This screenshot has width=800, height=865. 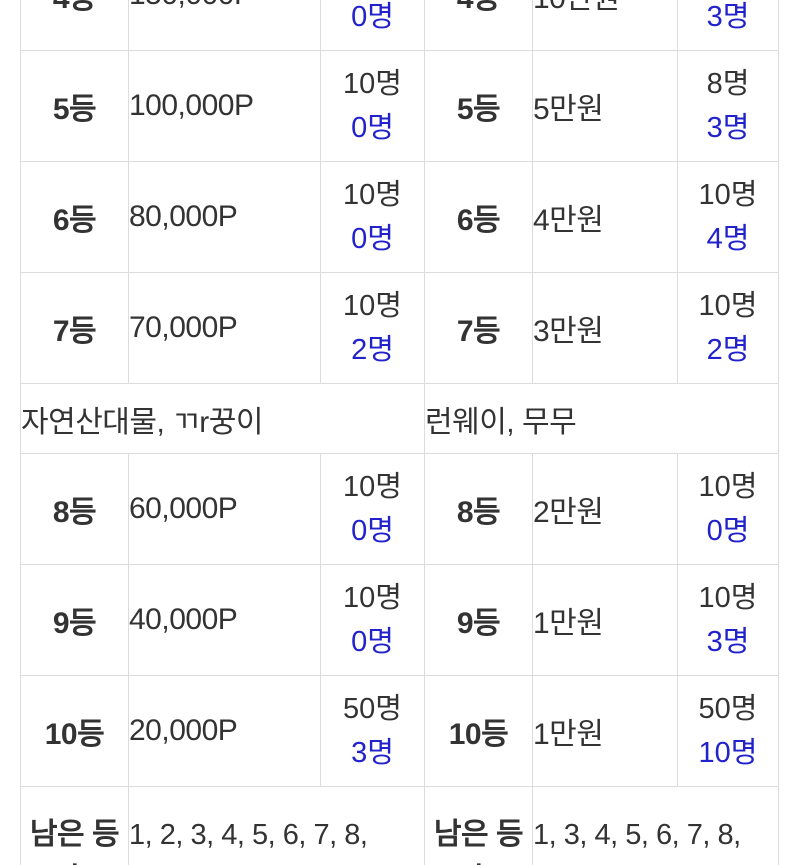 I want to click on count-cell: 50명 10명, so click(x=728, y=731).